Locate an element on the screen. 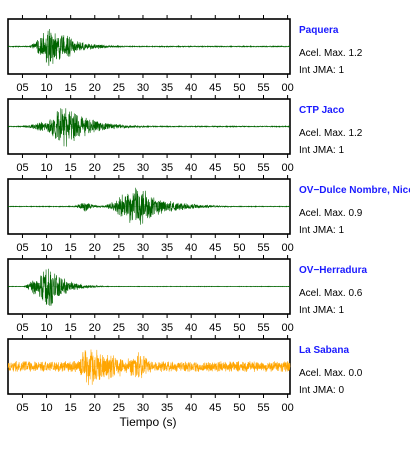 This screenshot has width=410, height=460. station-name: Paquera is located at coordinates (319, 30).